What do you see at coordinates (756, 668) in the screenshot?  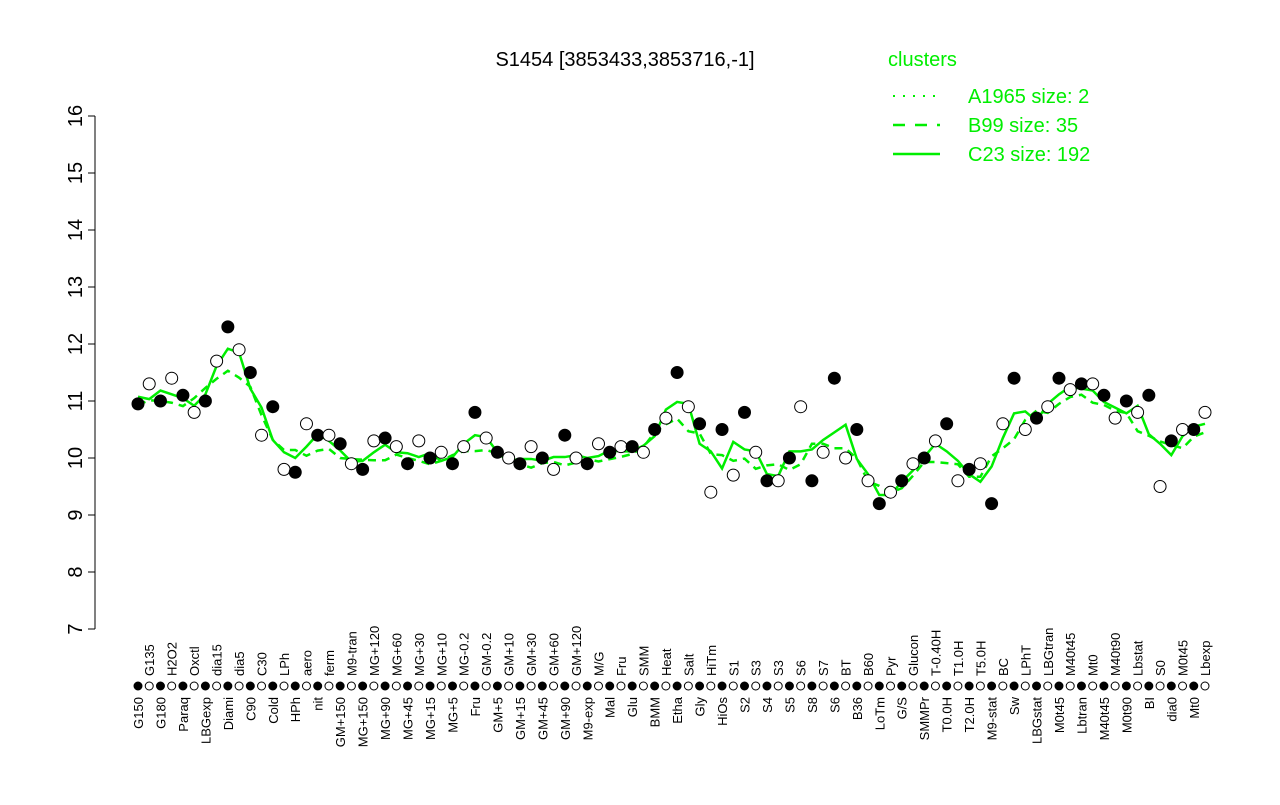 I see `x-tick-label: S3` at bounding box center [756, 668].